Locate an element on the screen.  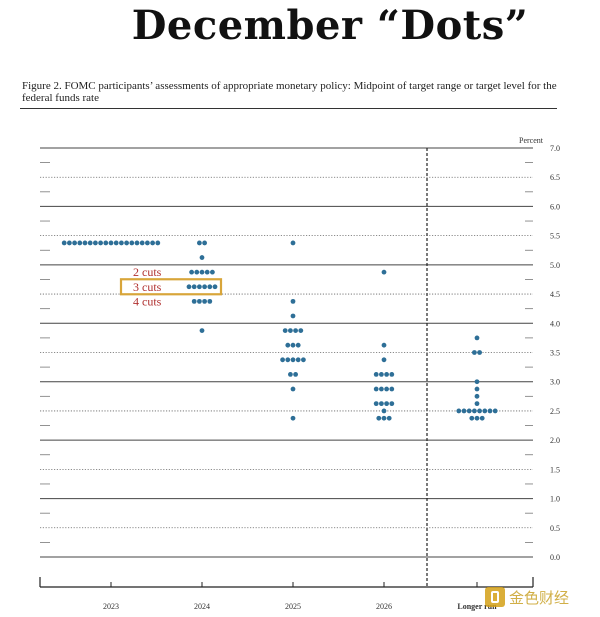
x-tick-label: 2024 is located at coordinates (202, 606).